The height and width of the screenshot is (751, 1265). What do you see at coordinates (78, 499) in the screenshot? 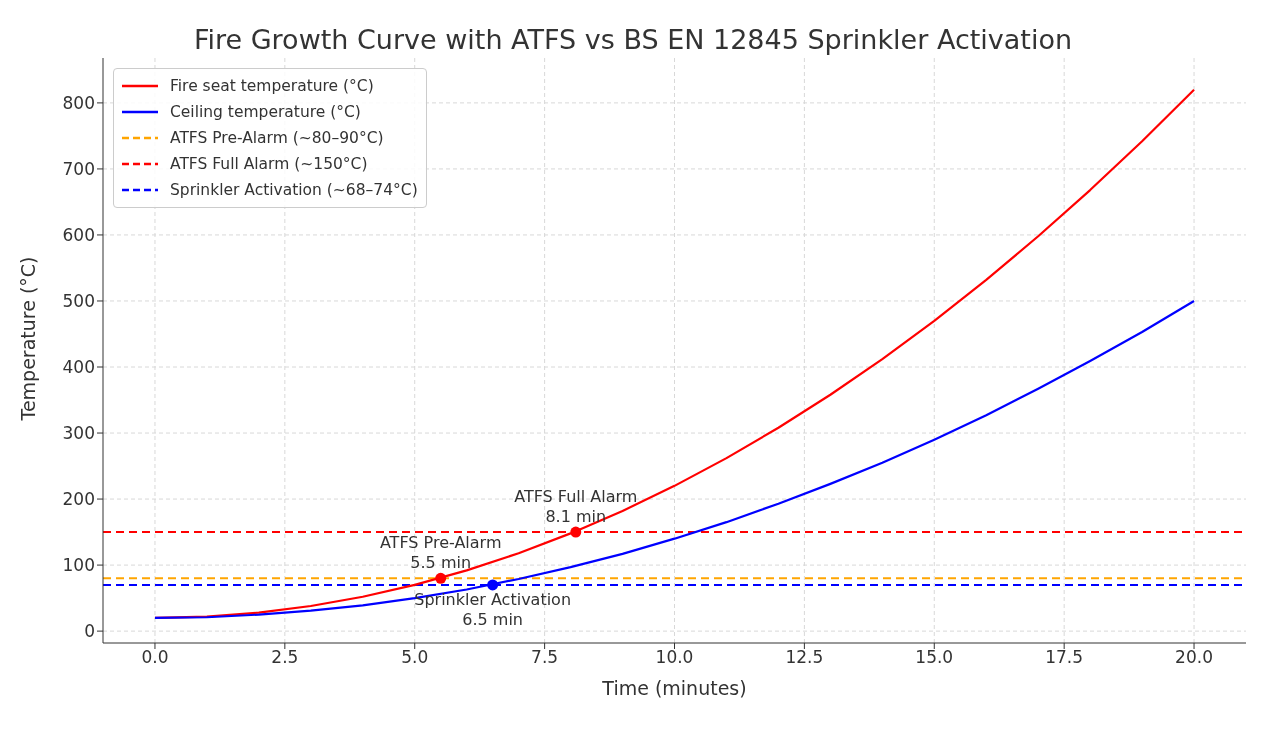
I see `y-tick-label: 200` at bounding box center [78, 499].